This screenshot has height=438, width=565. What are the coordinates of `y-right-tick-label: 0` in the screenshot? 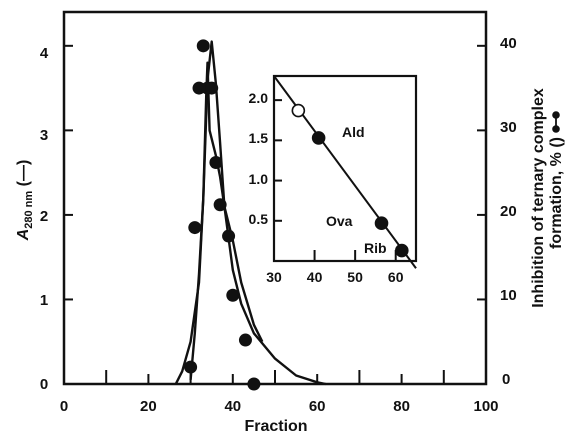 It's located at (506, 379).